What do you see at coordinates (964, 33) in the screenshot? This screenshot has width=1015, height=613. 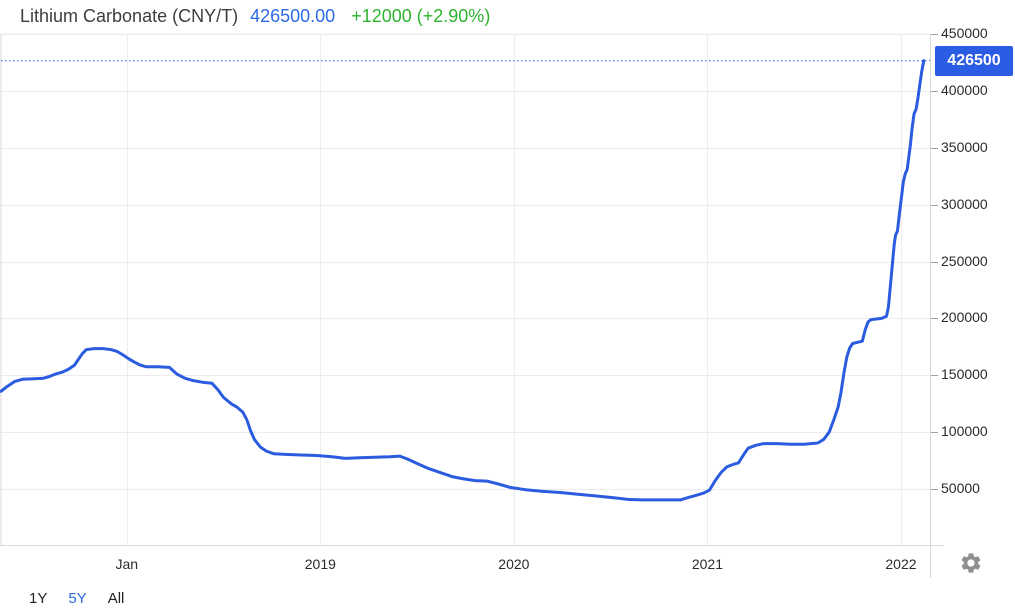 I see `y-axis-label: 450000` at bounding box center [964, 33].